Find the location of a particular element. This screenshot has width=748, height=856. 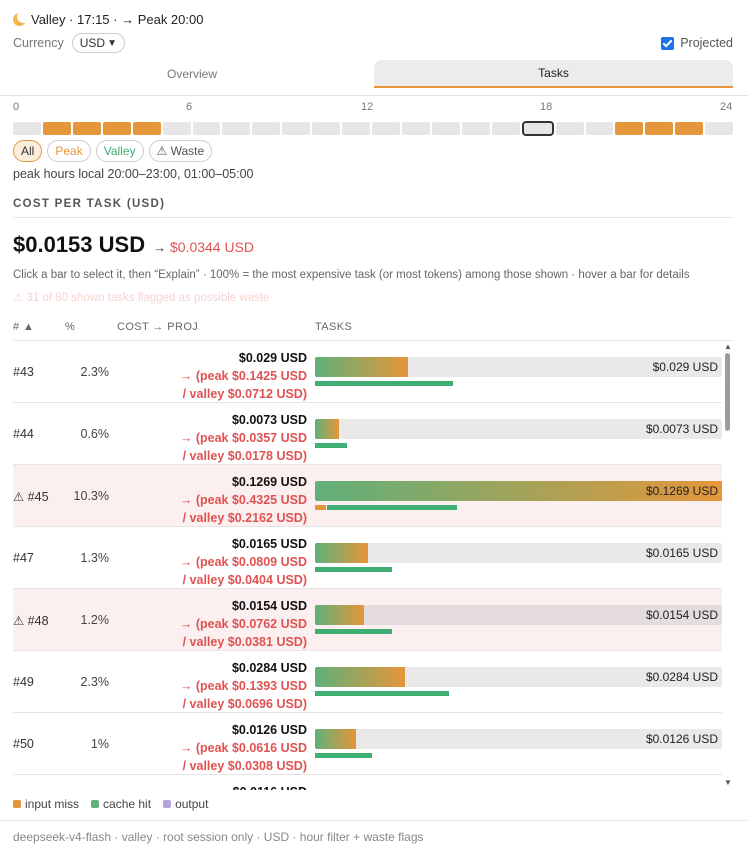

filter-waste-chip: ⚠ Waste is located at coordinates (180, 151).